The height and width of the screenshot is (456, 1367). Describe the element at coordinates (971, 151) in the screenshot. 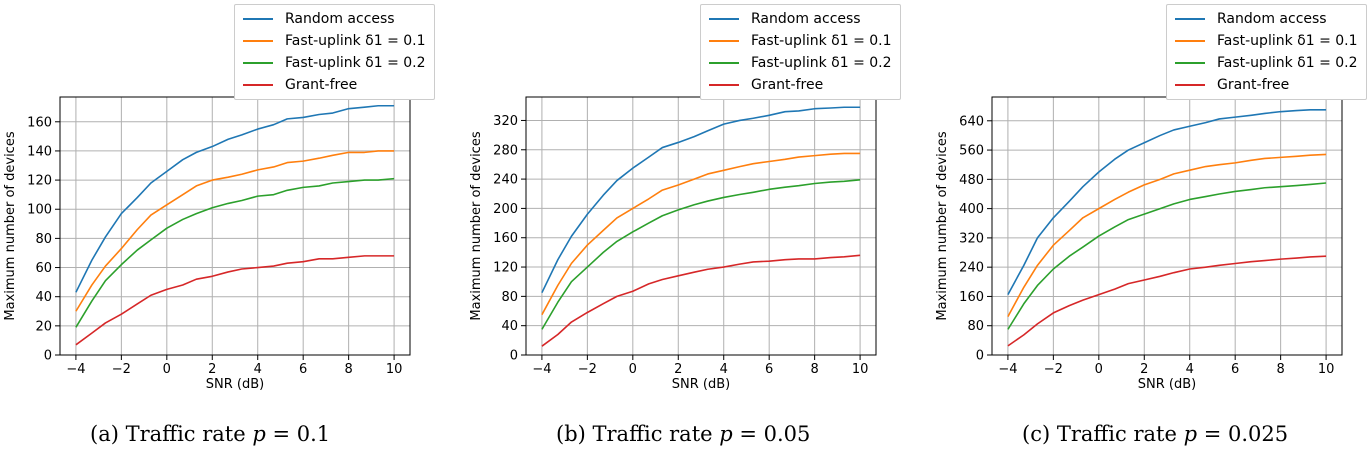

I see `y-tick-label: 560` at that location.